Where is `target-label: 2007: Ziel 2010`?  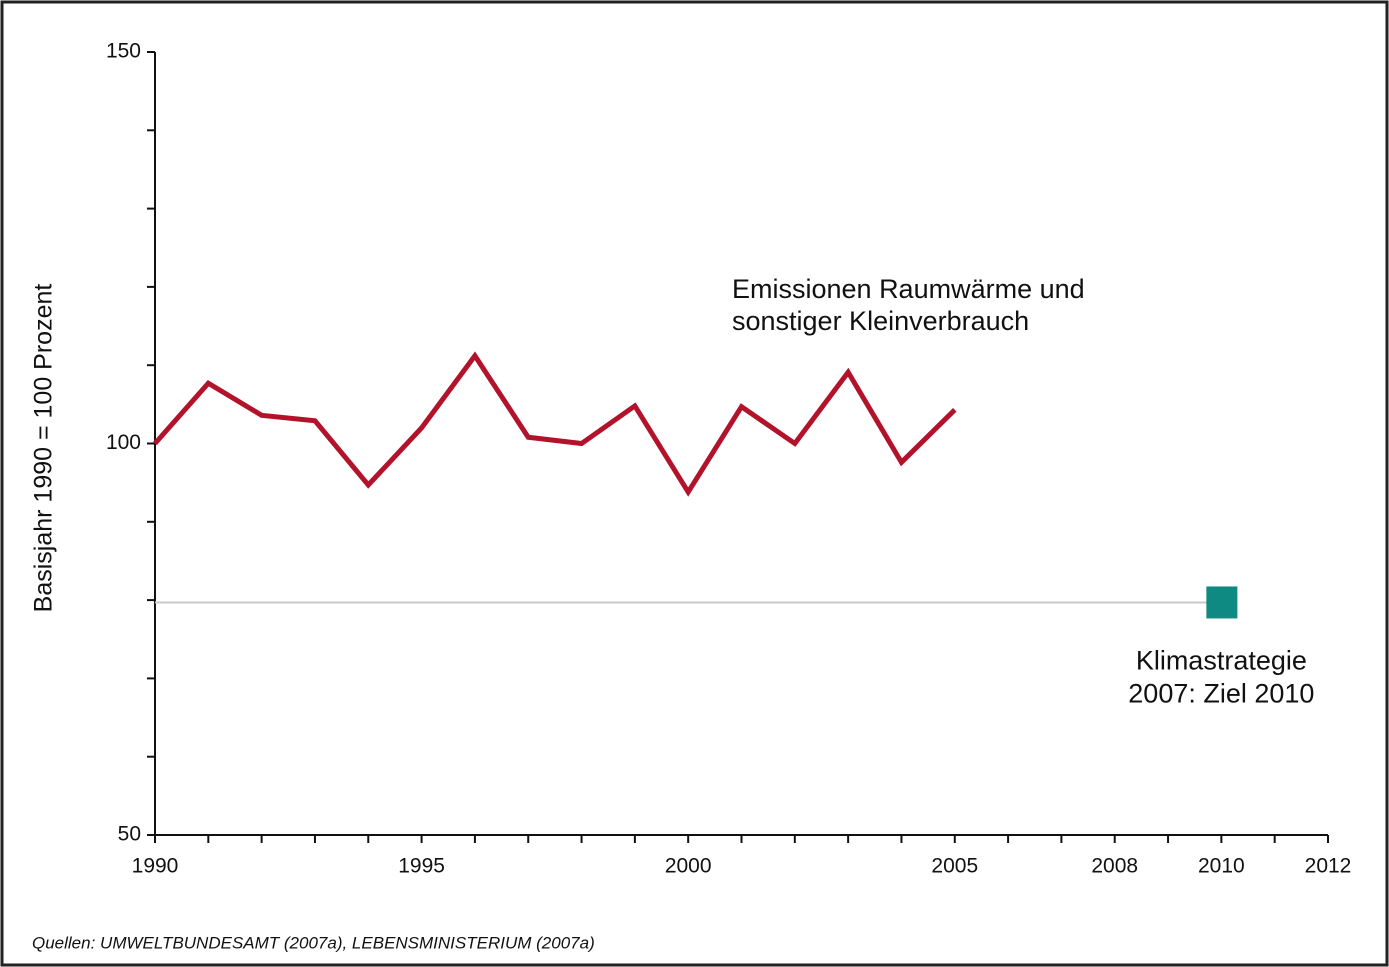 target-label: 2007: Ziel 2010 is located at coordinates (1221, 694).